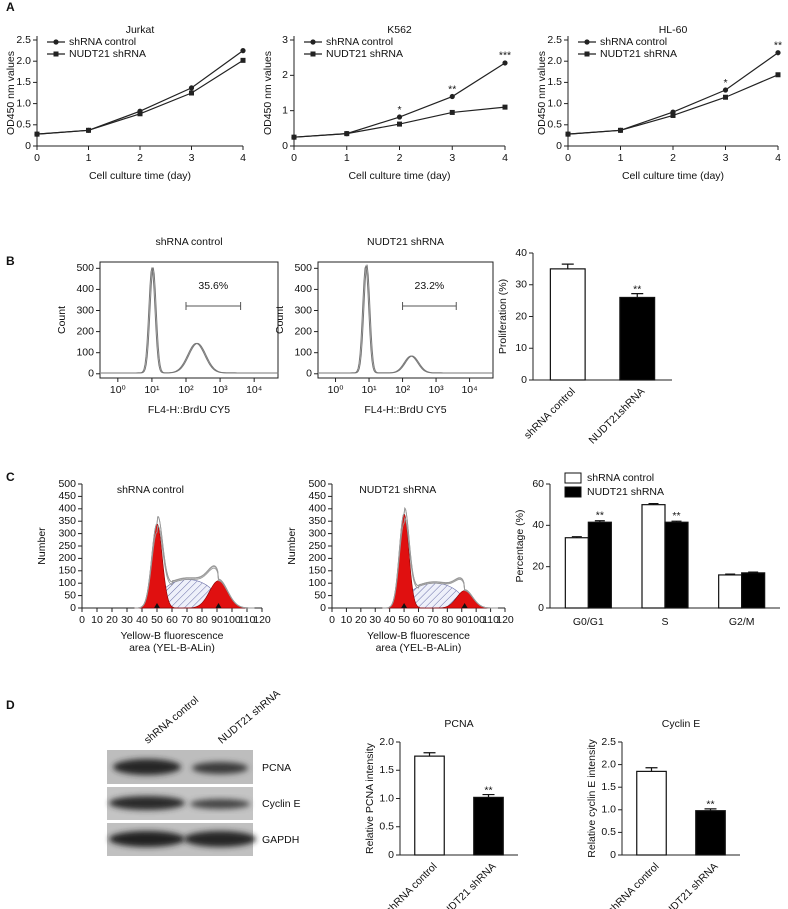  What do you see at coordinates (10, 261) in the screenshot?
I see `panel-label: B` at bounding box center [10, 261].